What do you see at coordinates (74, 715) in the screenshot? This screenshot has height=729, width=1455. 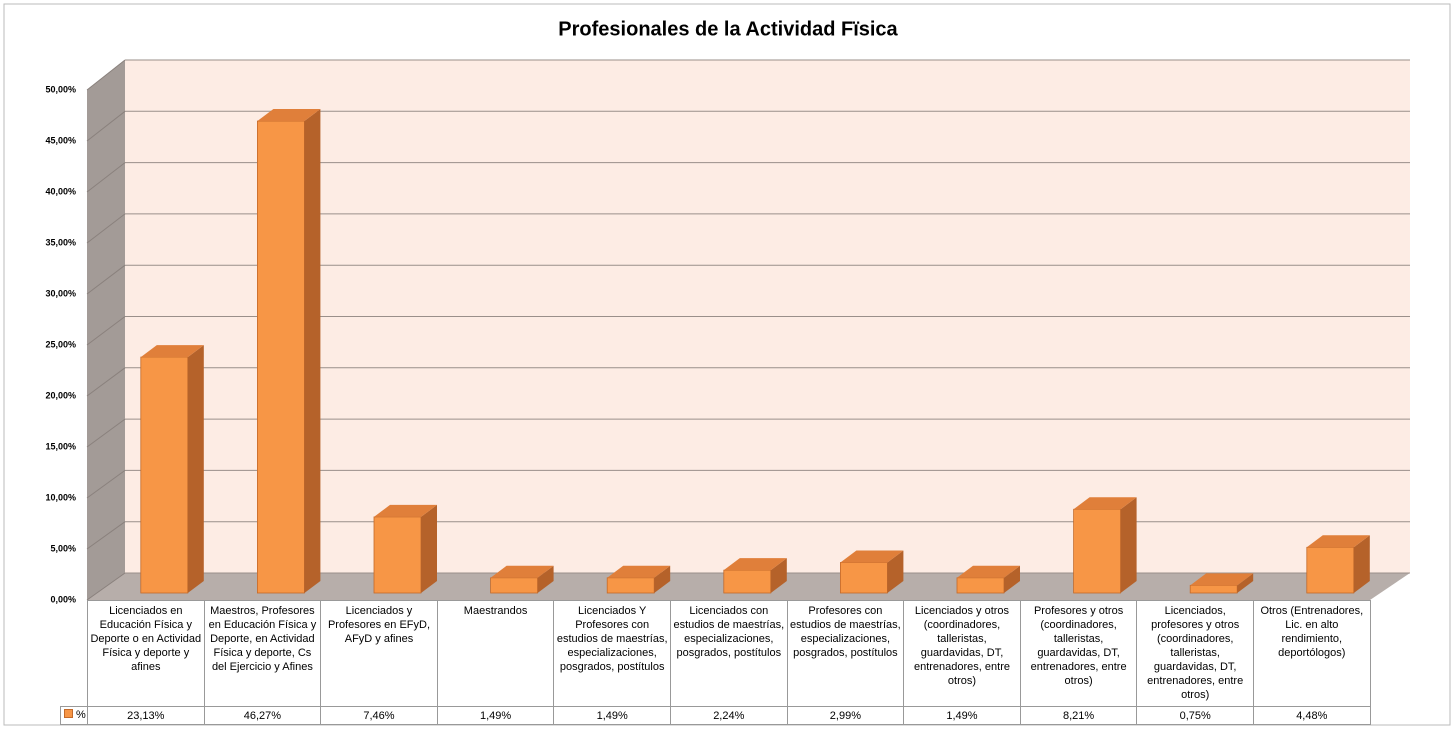 I see `legend-cell: %` at bounding box center [74, 715].